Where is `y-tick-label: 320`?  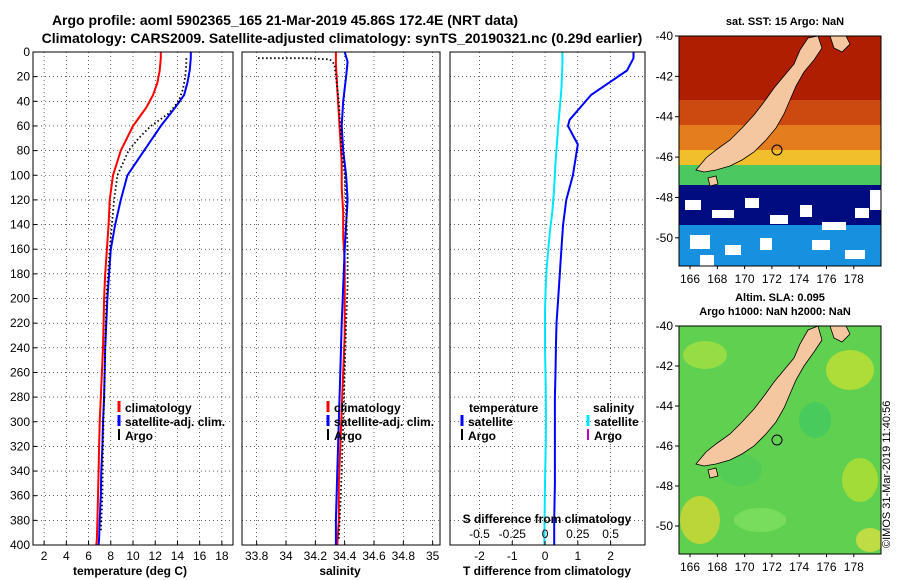
y-tick-label: 320 is located at coordinates (20, 446).